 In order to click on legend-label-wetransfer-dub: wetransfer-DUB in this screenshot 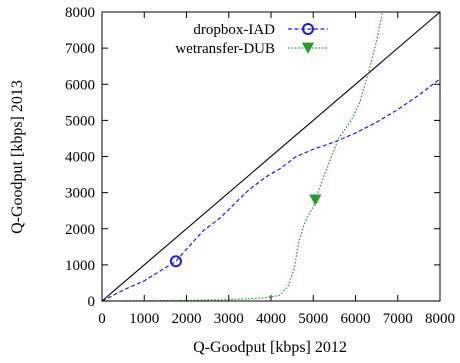, I will do `click(225, 49)`.